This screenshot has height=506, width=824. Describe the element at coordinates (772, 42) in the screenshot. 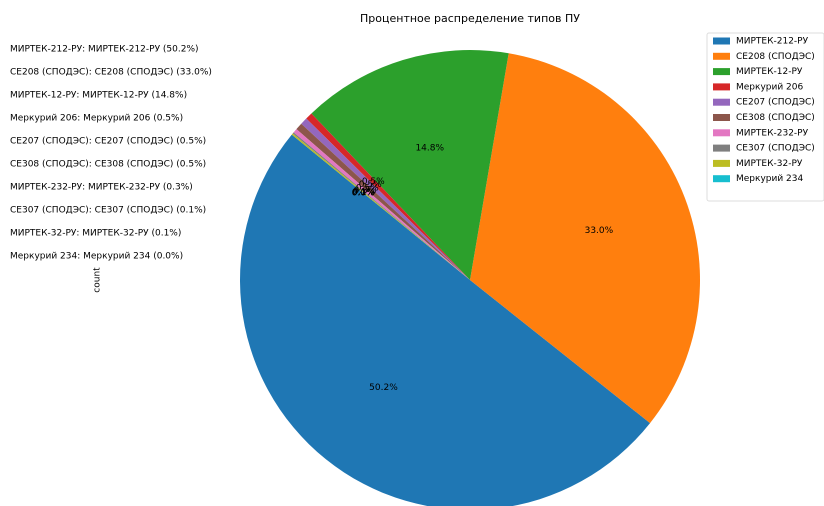

I see `legend-label: МИРТЕК-212-РУ` at that location.